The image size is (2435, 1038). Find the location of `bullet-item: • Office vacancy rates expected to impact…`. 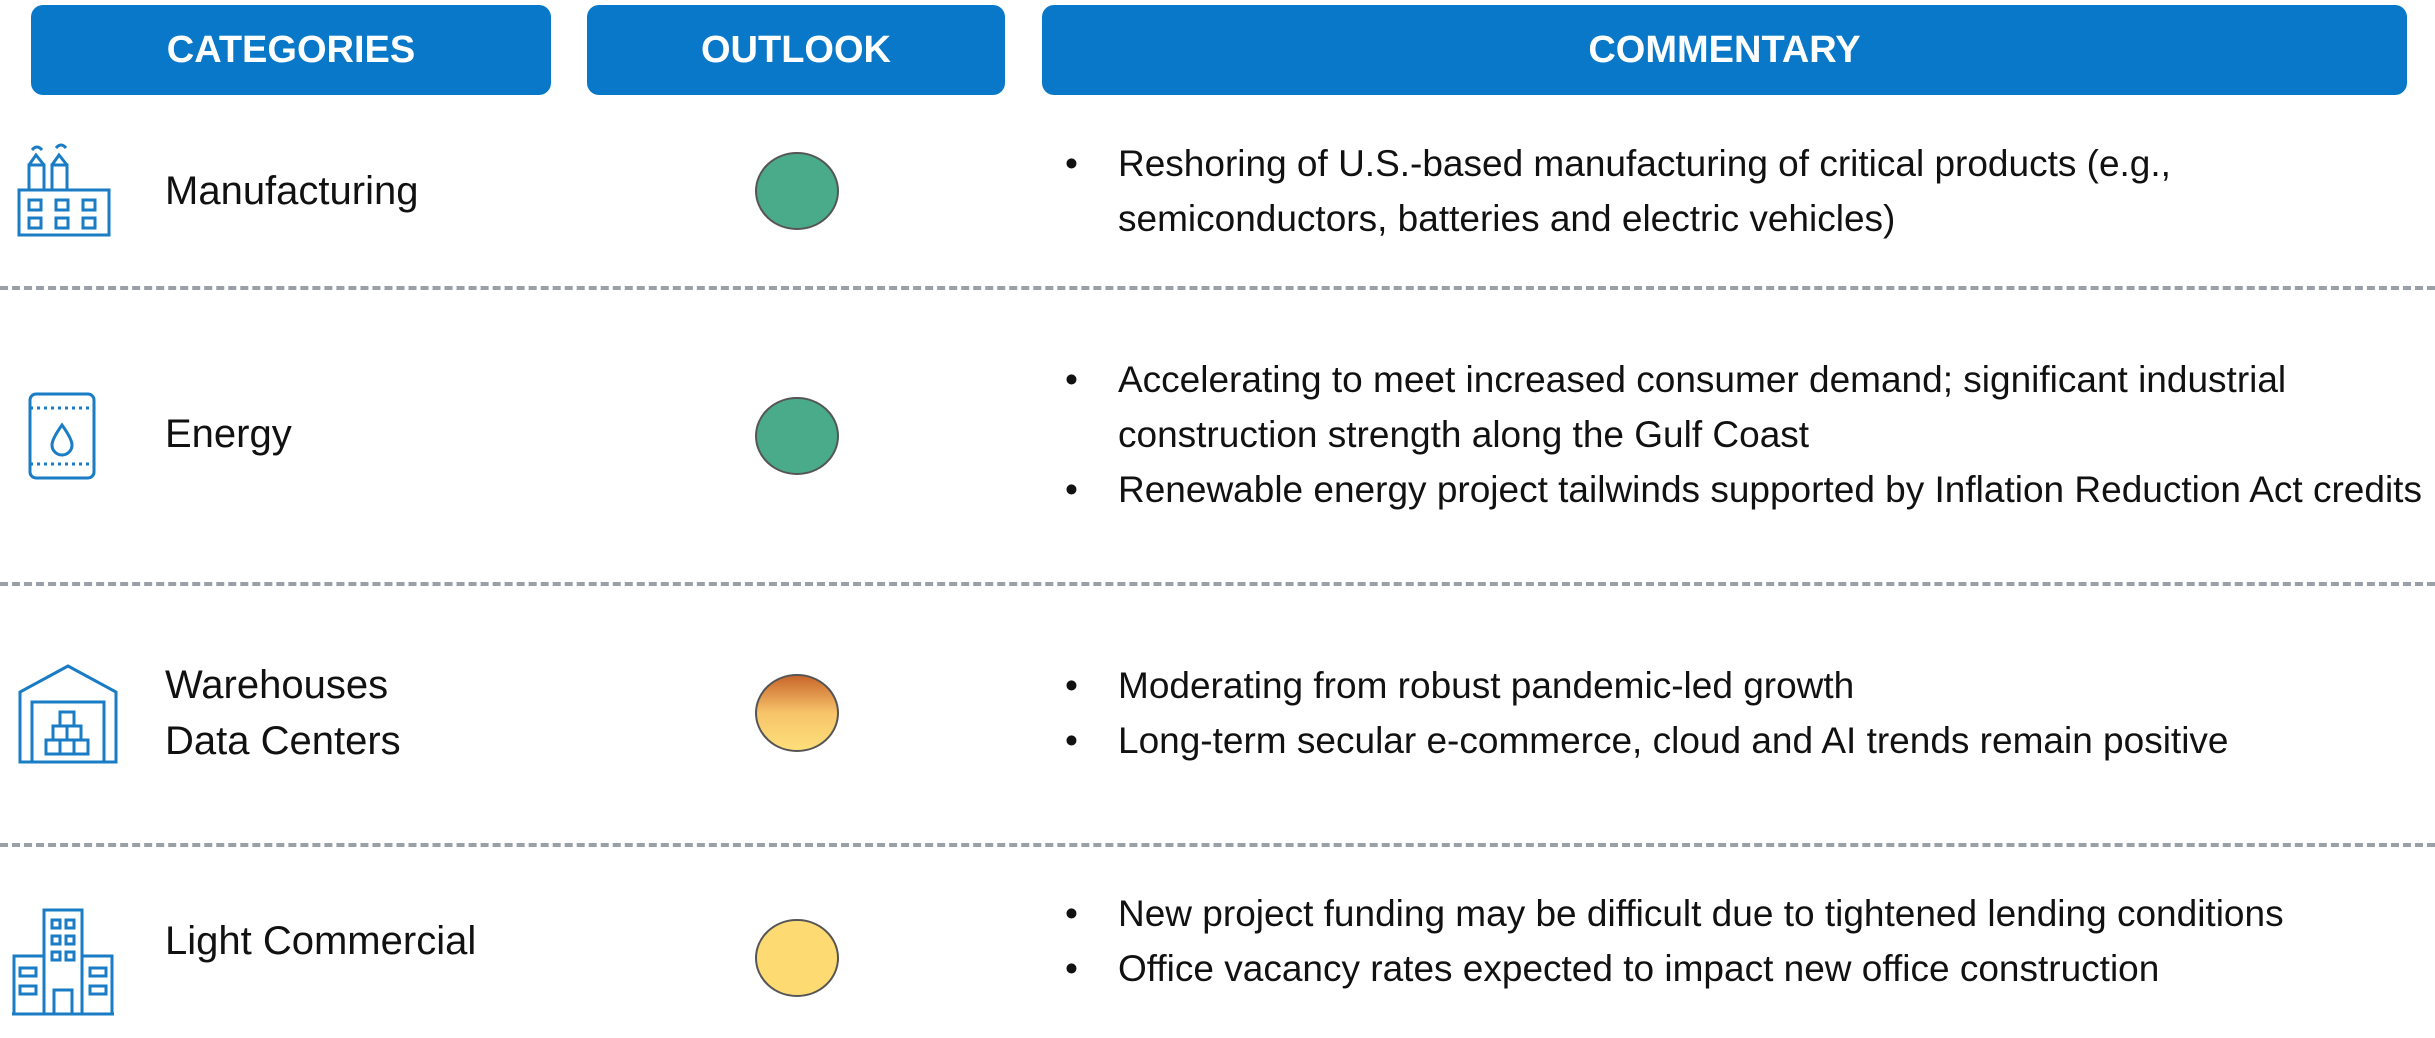

bullet-item: • Office vacancy rates expected to impact… is located at coordinates (1745, 968).